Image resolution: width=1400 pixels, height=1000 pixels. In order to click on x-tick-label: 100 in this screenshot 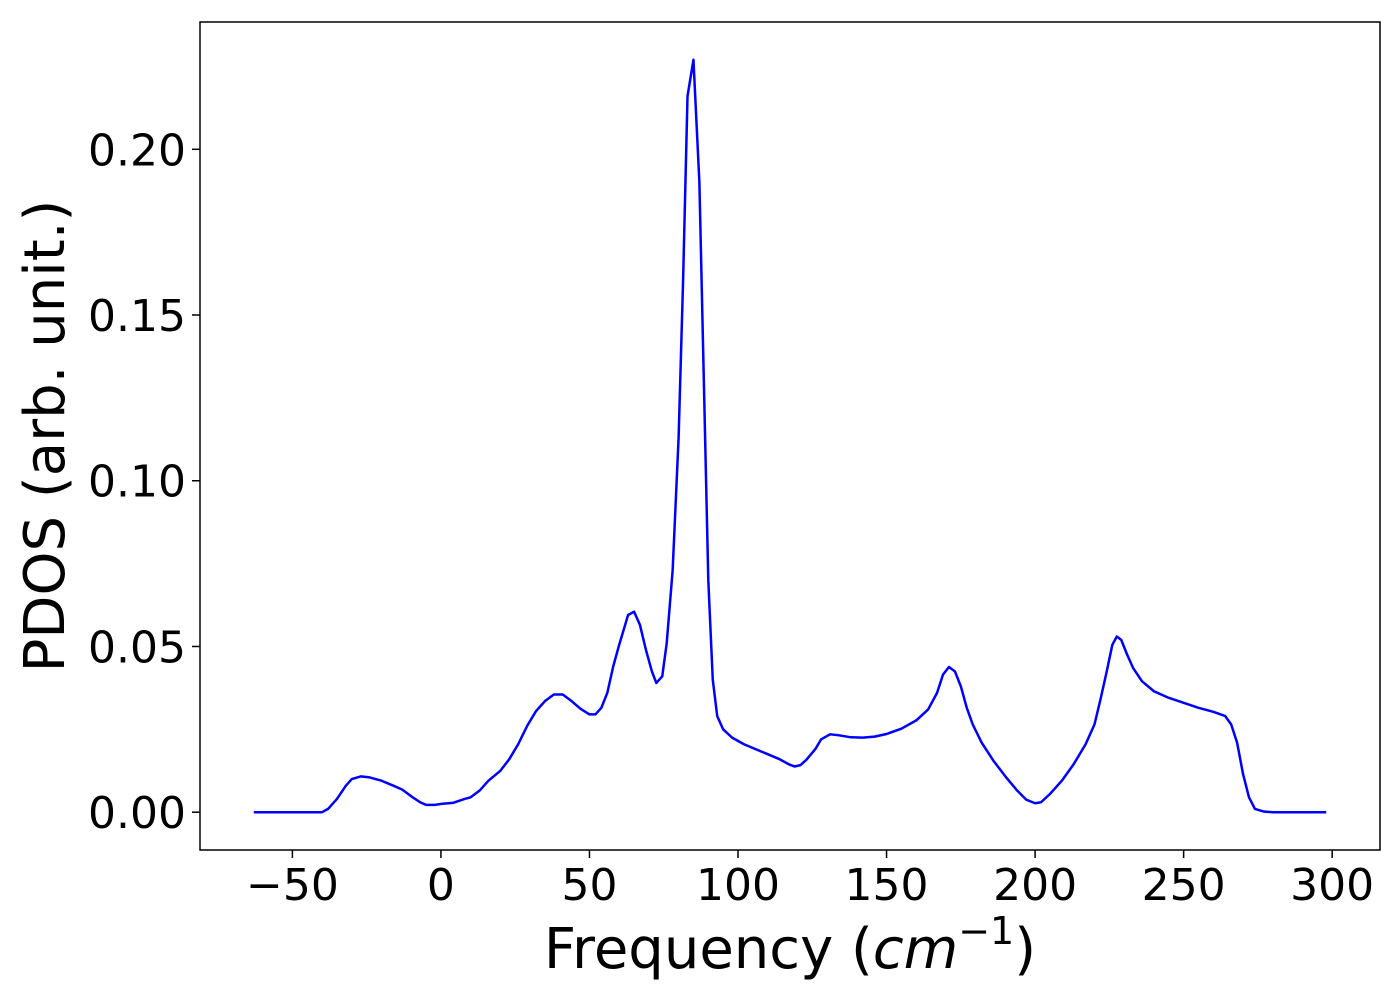, I will do `click(738, 885)`.